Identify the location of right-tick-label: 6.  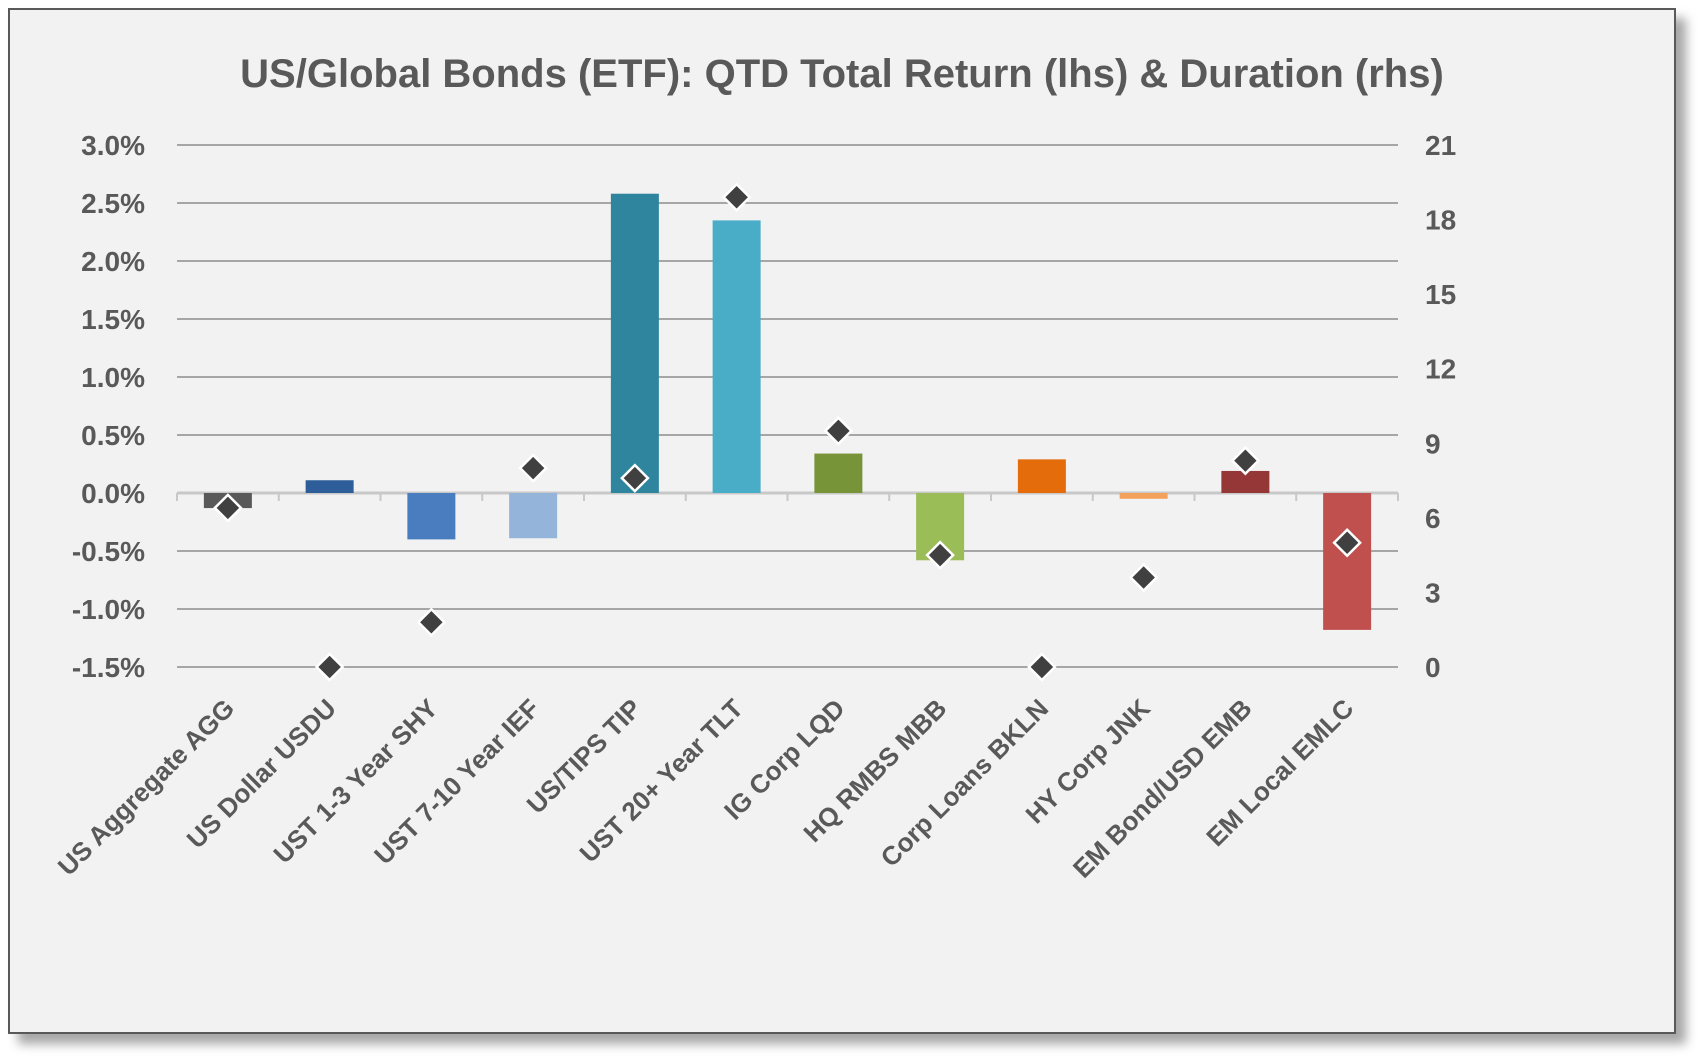
(1433, 518).